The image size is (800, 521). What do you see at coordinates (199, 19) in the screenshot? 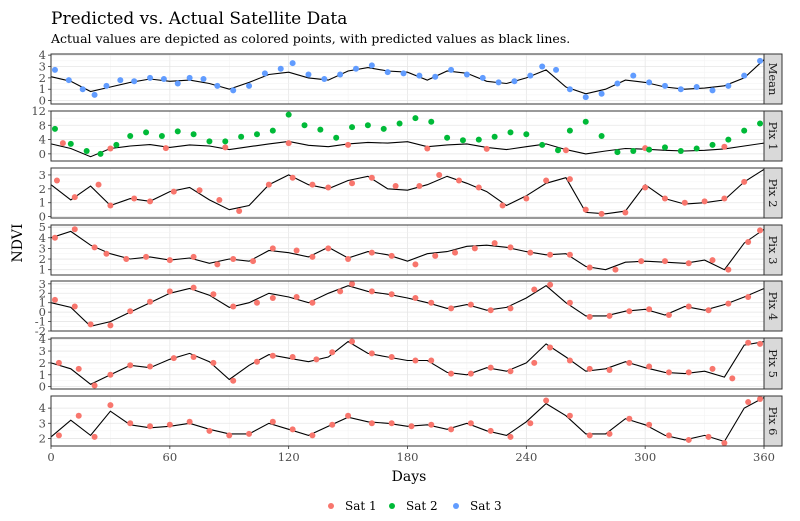
I see `chart-title: Predicted vs. Actual Satellite Data` at bounding box center [199, 19].